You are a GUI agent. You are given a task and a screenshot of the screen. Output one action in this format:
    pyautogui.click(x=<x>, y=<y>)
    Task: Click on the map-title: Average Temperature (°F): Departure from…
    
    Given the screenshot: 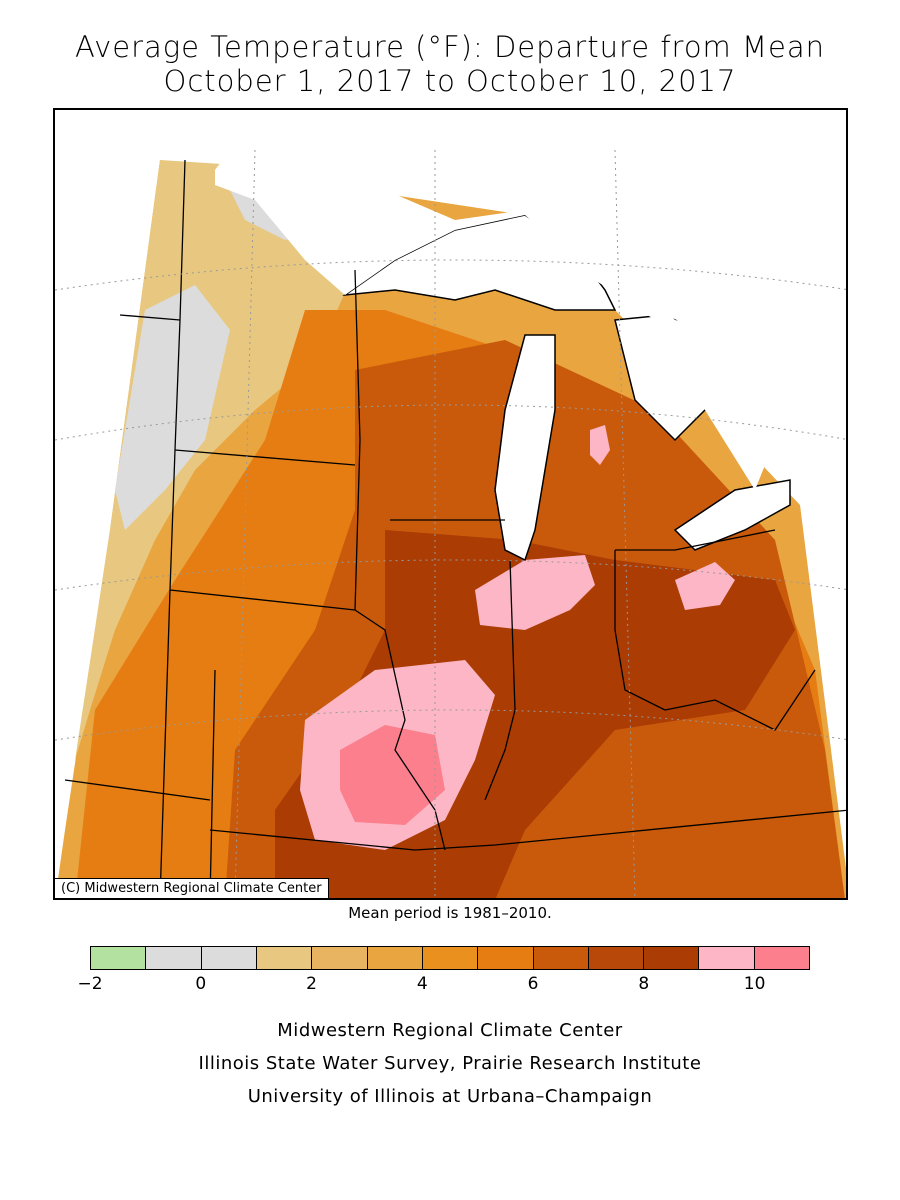 What is the action you would take?
    pyautogui.click(x=450, y=47)
    